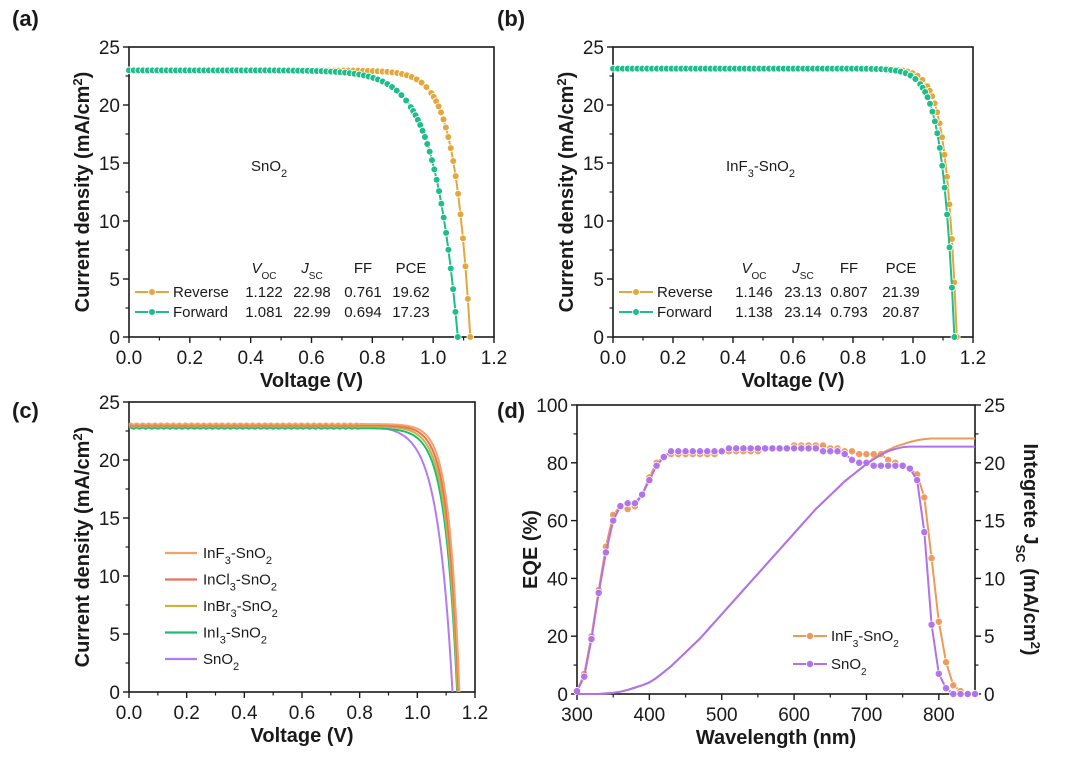 This screenshot has width=1080, height=772. What do you see at coordinates (240, 583) in the screenshot?
I see `legend-label: InCl3-SnO2` at bounding box center [240, 583].